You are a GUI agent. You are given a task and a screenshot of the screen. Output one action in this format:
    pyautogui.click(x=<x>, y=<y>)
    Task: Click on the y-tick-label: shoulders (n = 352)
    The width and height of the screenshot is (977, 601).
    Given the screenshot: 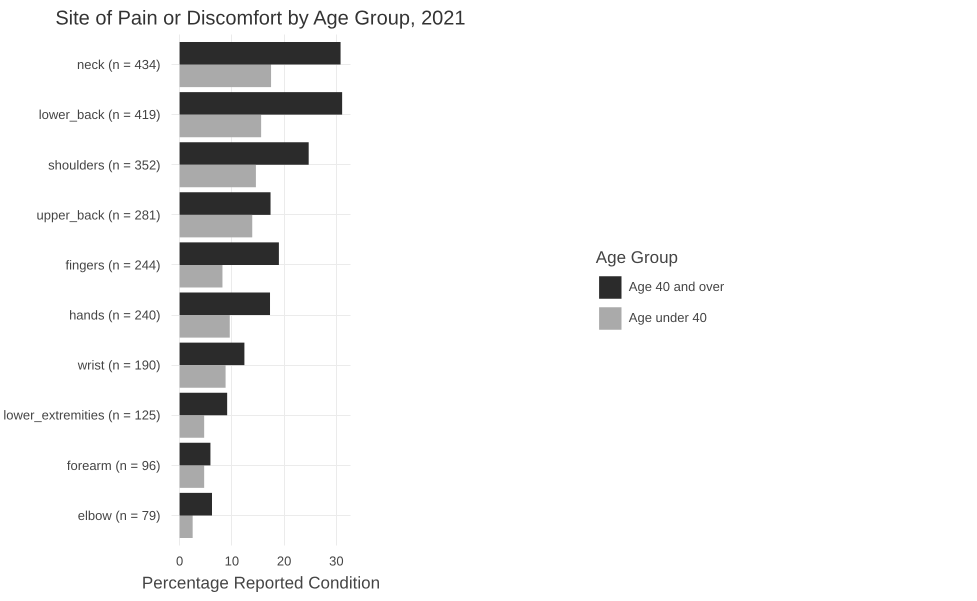 What is the action you would take?
    pyautogui.click(x=104, y=164)
    